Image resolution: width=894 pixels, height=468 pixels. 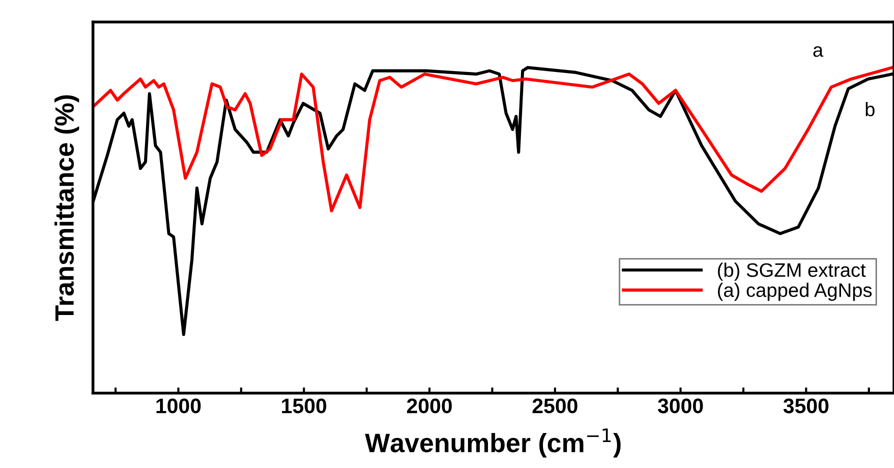 What do you see at coordinates (67, 208) in the screenshot?
I see `y-axis-title: Transmittance (%)` at bounding box center [67, 208].